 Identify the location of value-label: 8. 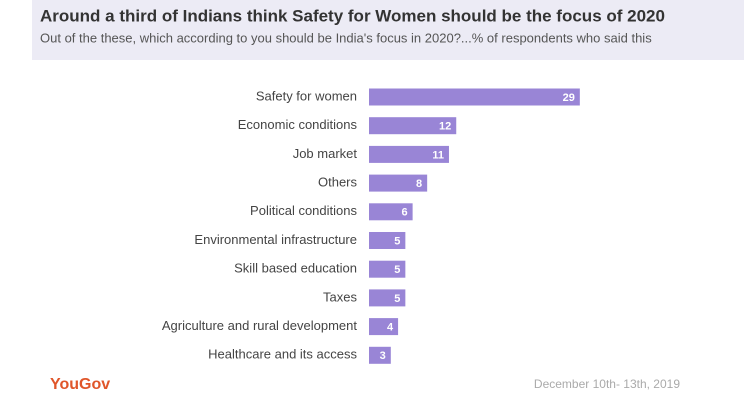
(419, 184).